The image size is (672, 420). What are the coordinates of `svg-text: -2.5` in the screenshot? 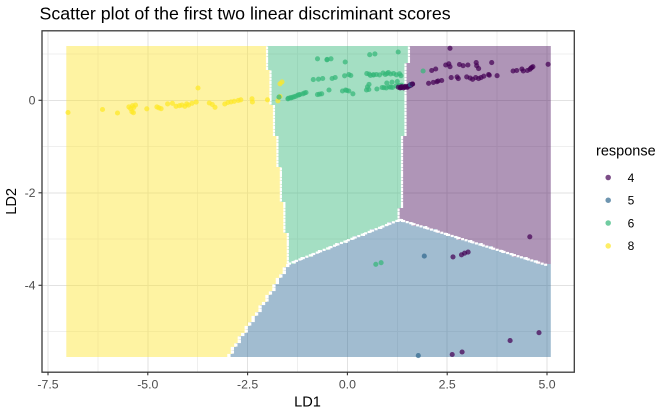 It's located at (247, 384).